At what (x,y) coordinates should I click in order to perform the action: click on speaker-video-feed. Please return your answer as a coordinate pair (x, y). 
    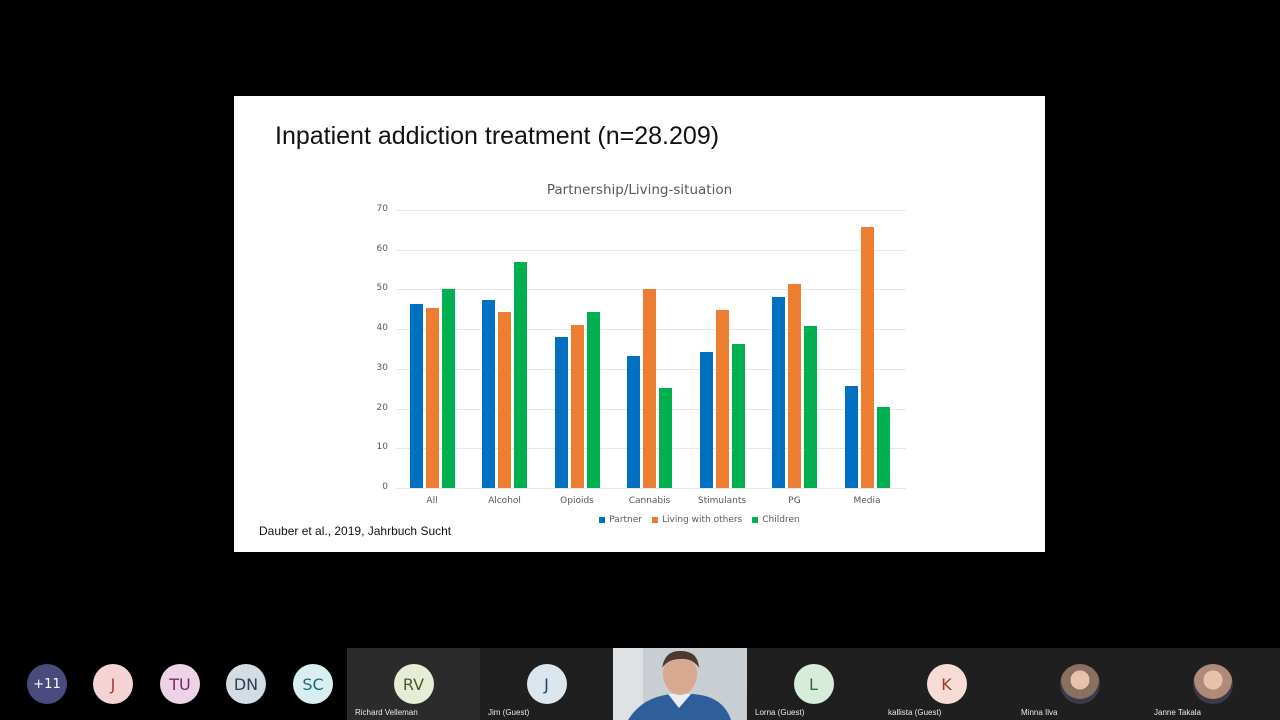
    Looking at the image, I should click on (679, 684).